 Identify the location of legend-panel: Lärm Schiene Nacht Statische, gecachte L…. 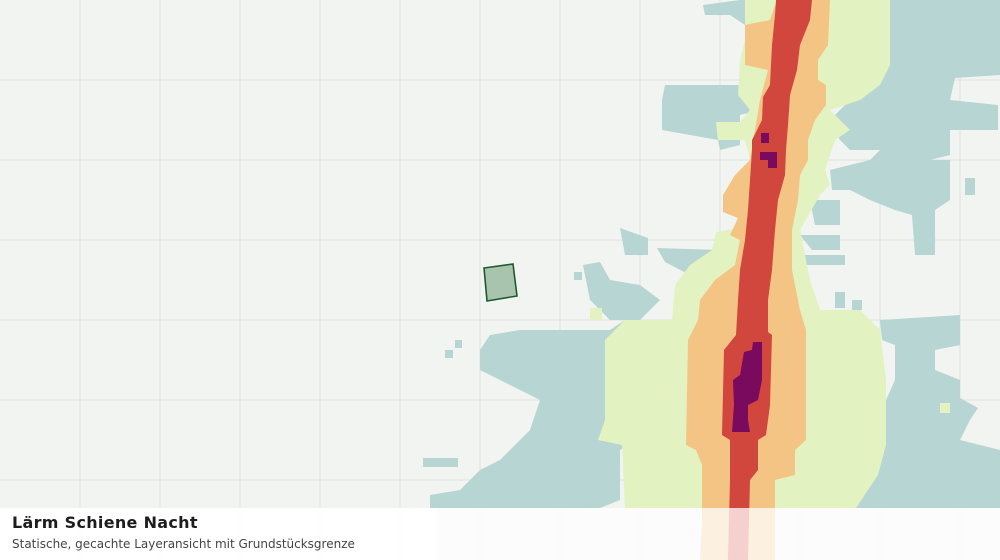
(500, 534).